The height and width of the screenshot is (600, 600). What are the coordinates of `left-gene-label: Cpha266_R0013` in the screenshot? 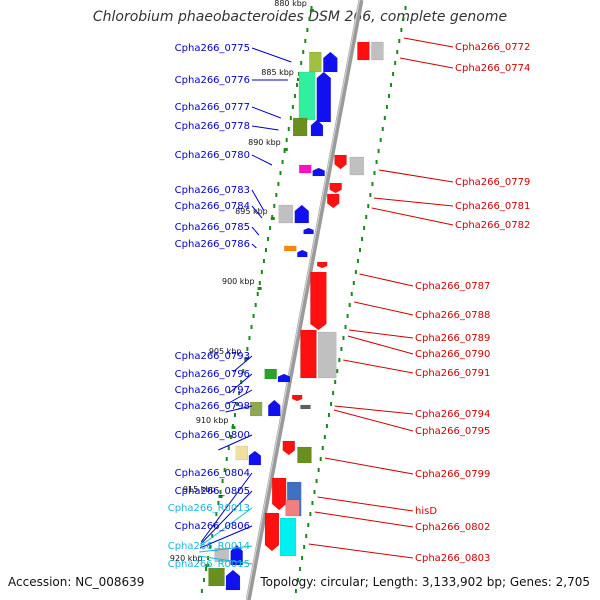 It's located at (209, 508).